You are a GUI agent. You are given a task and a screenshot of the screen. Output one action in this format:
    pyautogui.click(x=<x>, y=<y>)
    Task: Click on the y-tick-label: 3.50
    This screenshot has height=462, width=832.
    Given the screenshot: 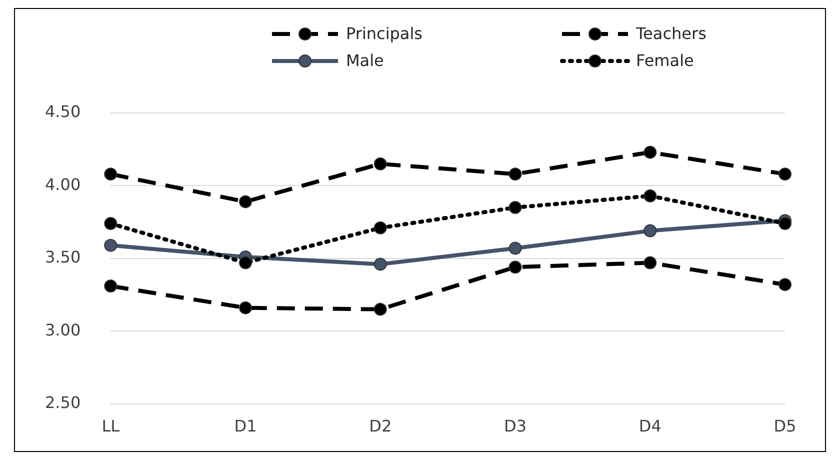 What is the action you would take?
    pyautogui.click(x=63, y=257)
    